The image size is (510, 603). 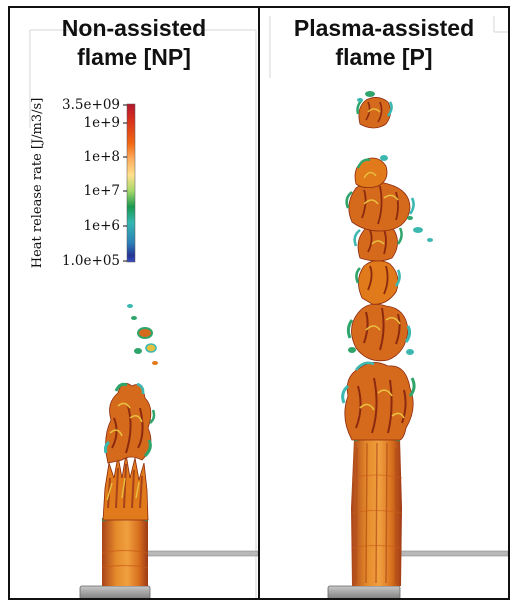 What do you see at coordinates (131, 183) in the screenshot?
I see `colorbar-gradient` at bounding box center [131, 183].